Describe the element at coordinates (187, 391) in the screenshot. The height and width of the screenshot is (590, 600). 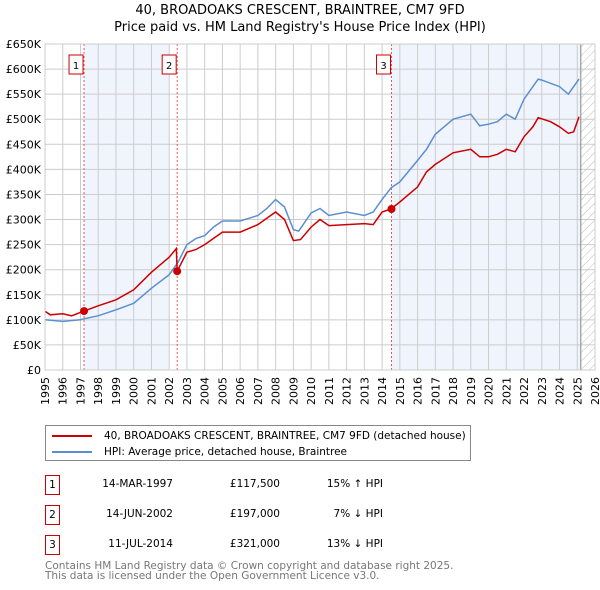
I see `x-tick-label: 2003` at that location.